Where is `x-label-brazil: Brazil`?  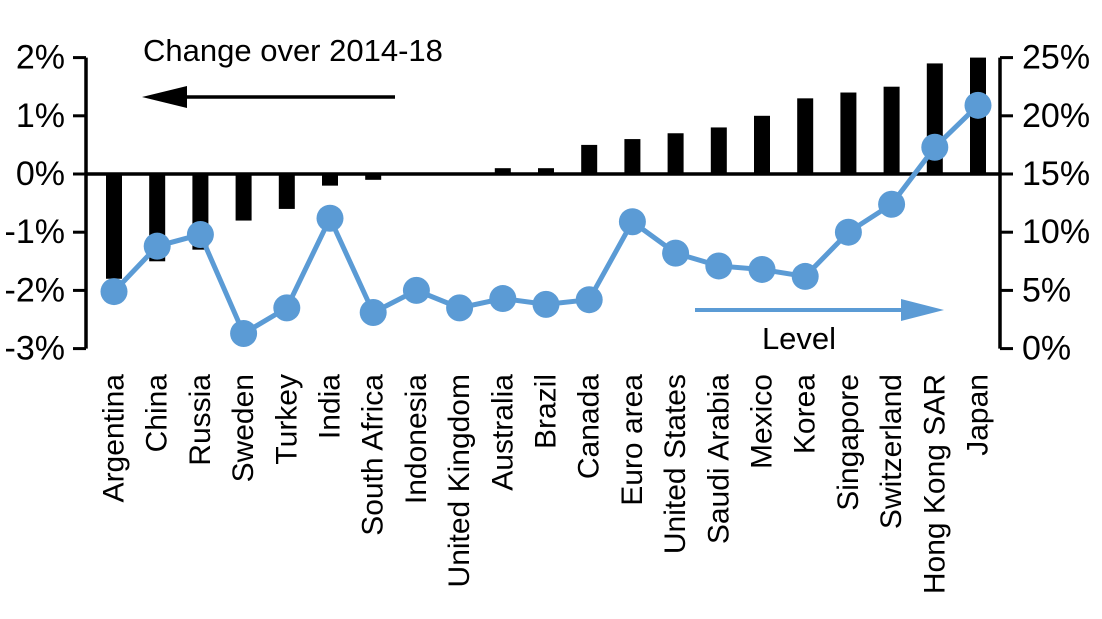
x-label-brazil: Brazil is located at coordinates (546, 411).